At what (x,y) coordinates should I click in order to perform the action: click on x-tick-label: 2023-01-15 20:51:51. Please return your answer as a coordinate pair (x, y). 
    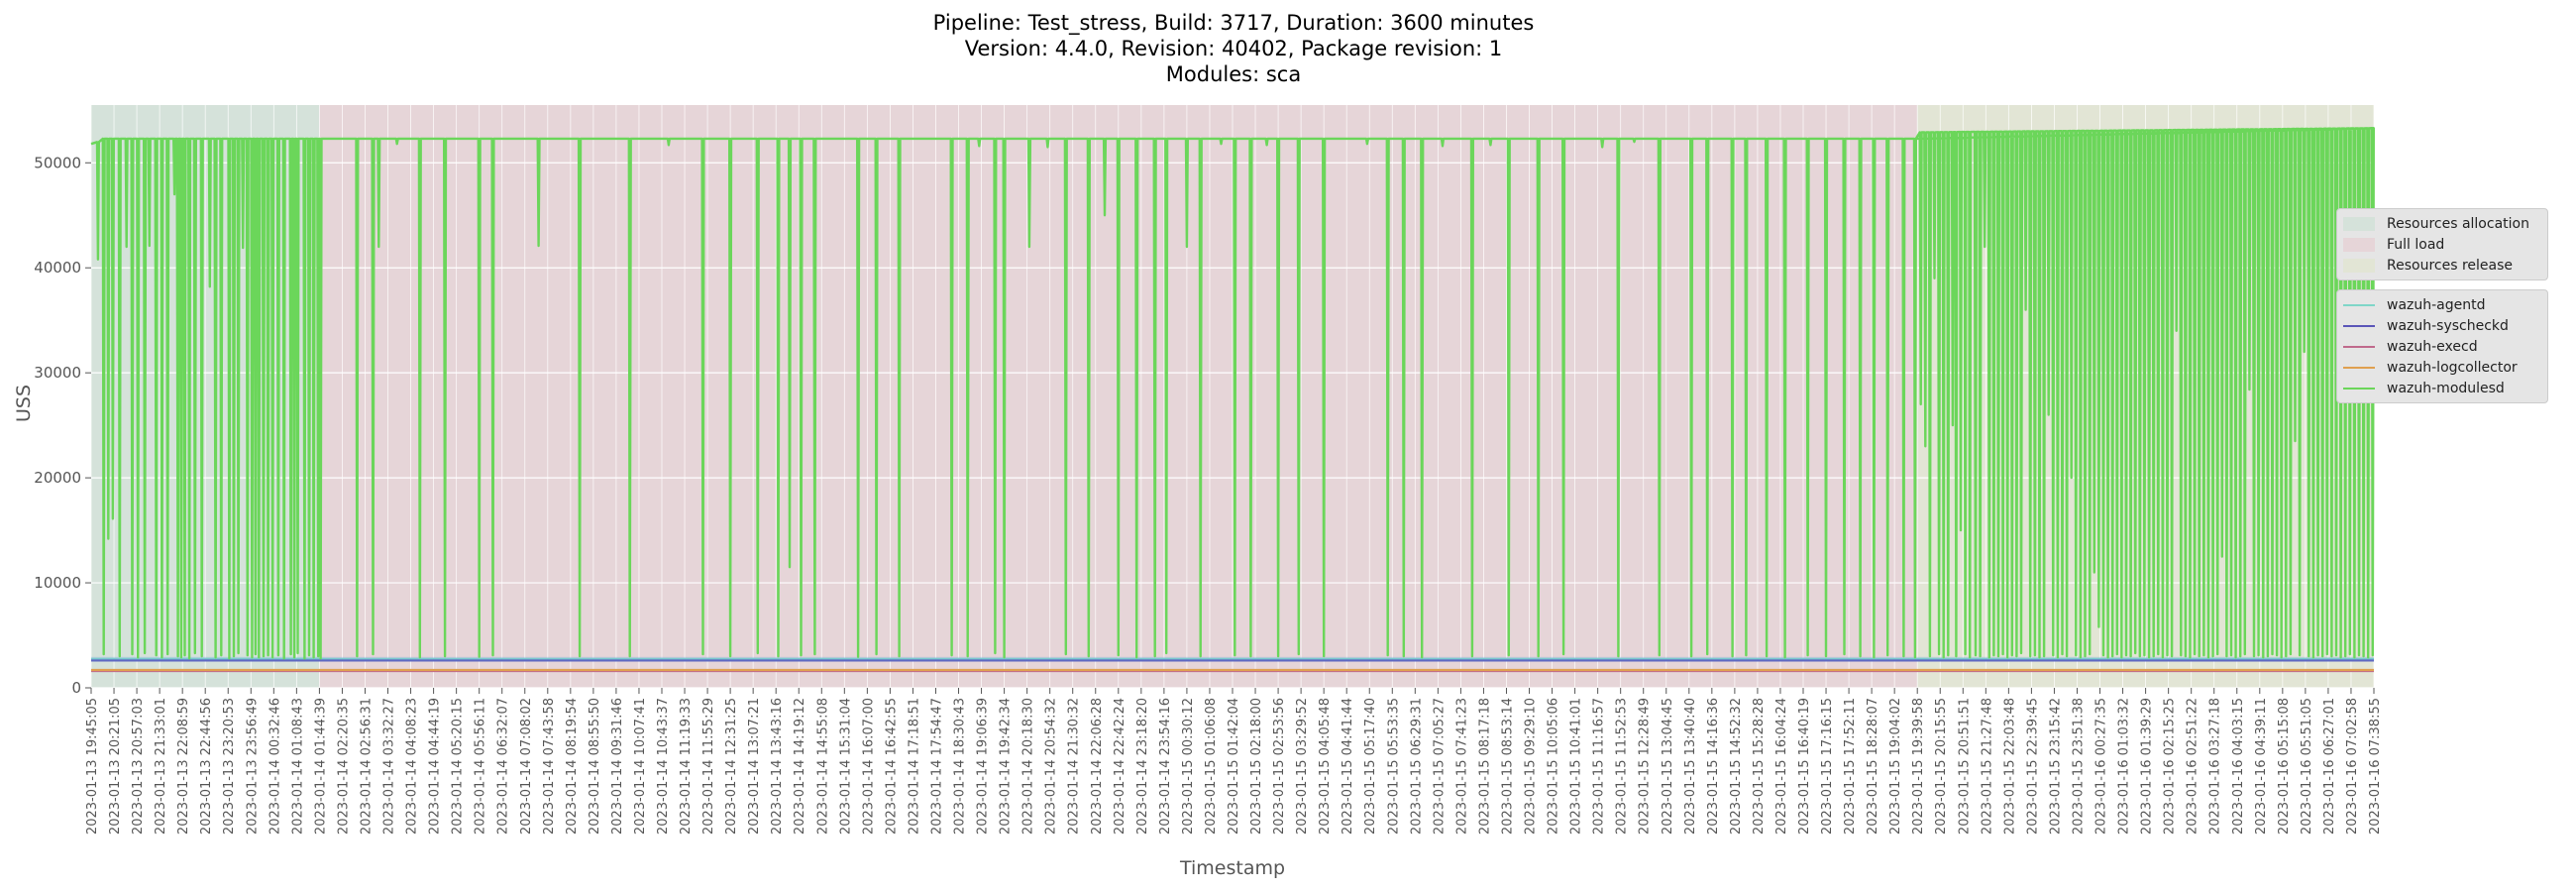
    Looking at the image, I should click on (1965, 766).